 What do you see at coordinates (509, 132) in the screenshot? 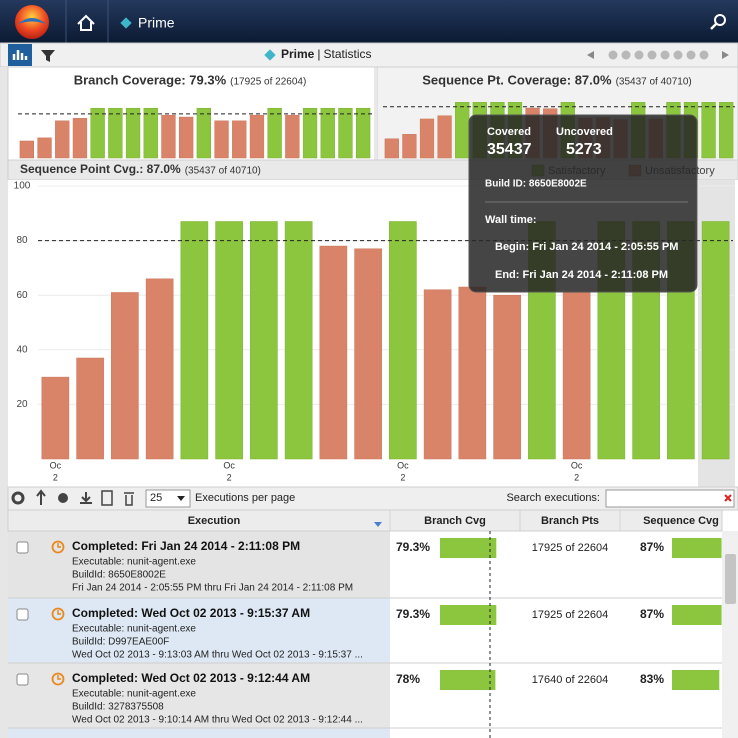
I see `tooltip-covered-label: Covered` at bounding box center [509, 132].